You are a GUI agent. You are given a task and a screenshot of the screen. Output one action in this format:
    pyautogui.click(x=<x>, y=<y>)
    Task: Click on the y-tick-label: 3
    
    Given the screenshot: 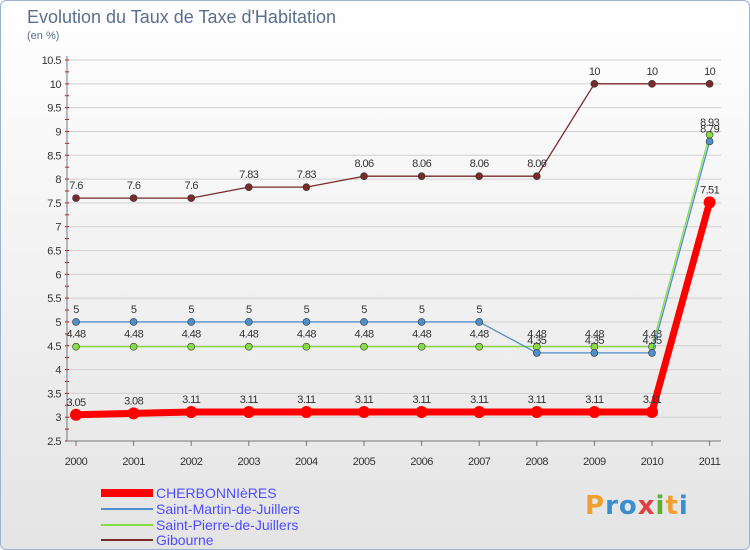 What is the action you would take?
    pyautogui.click(x=58, y=418)
    